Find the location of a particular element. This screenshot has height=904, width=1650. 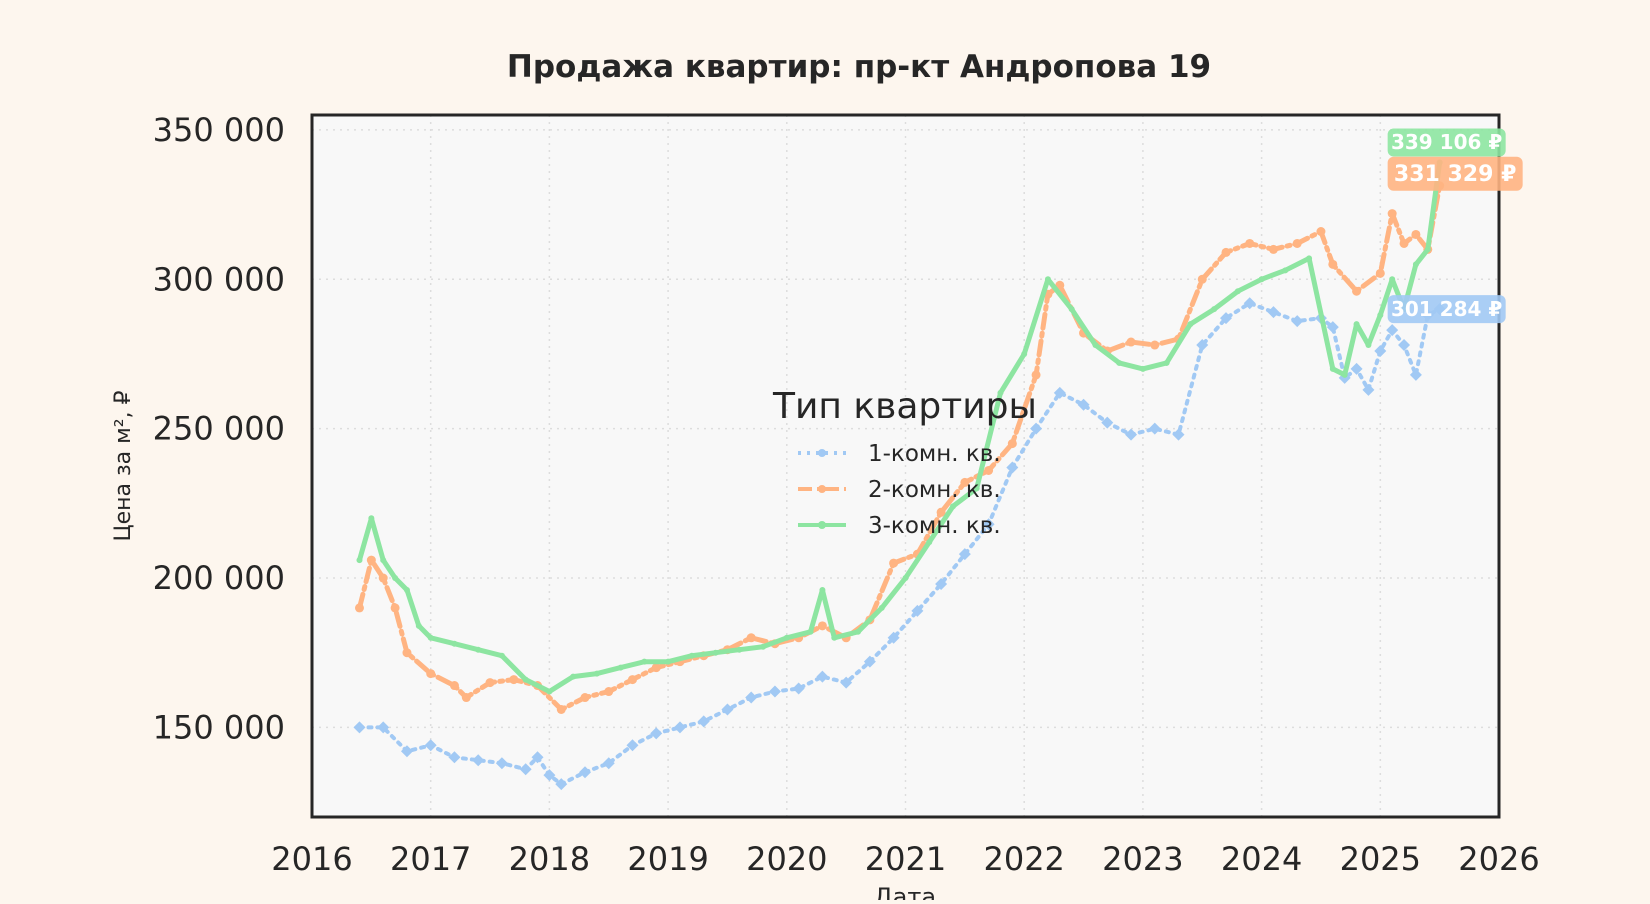

end-label-text: 301 284 ₽ is located at coordinates (1446, 309).